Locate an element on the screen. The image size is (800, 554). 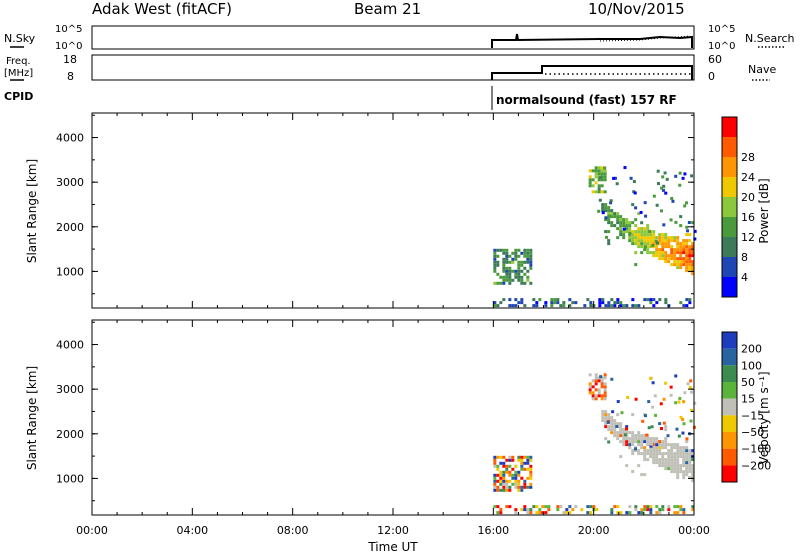
x-tick-label: 16:00 is located at coordinates (493, 530).